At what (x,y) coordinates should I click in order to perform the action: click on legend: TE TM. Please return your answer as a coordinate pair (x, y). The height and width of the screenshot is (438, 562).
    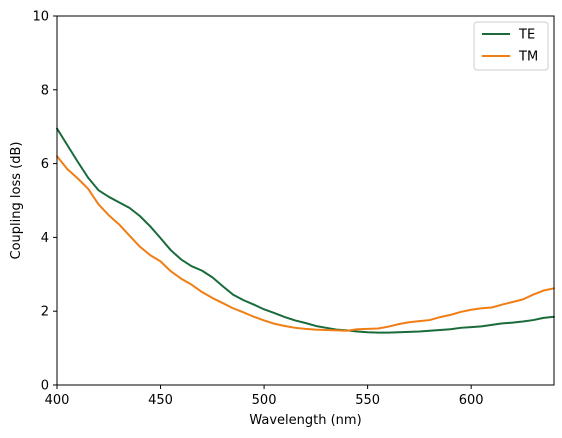
    Looking at the image, I should click on (511, 46).